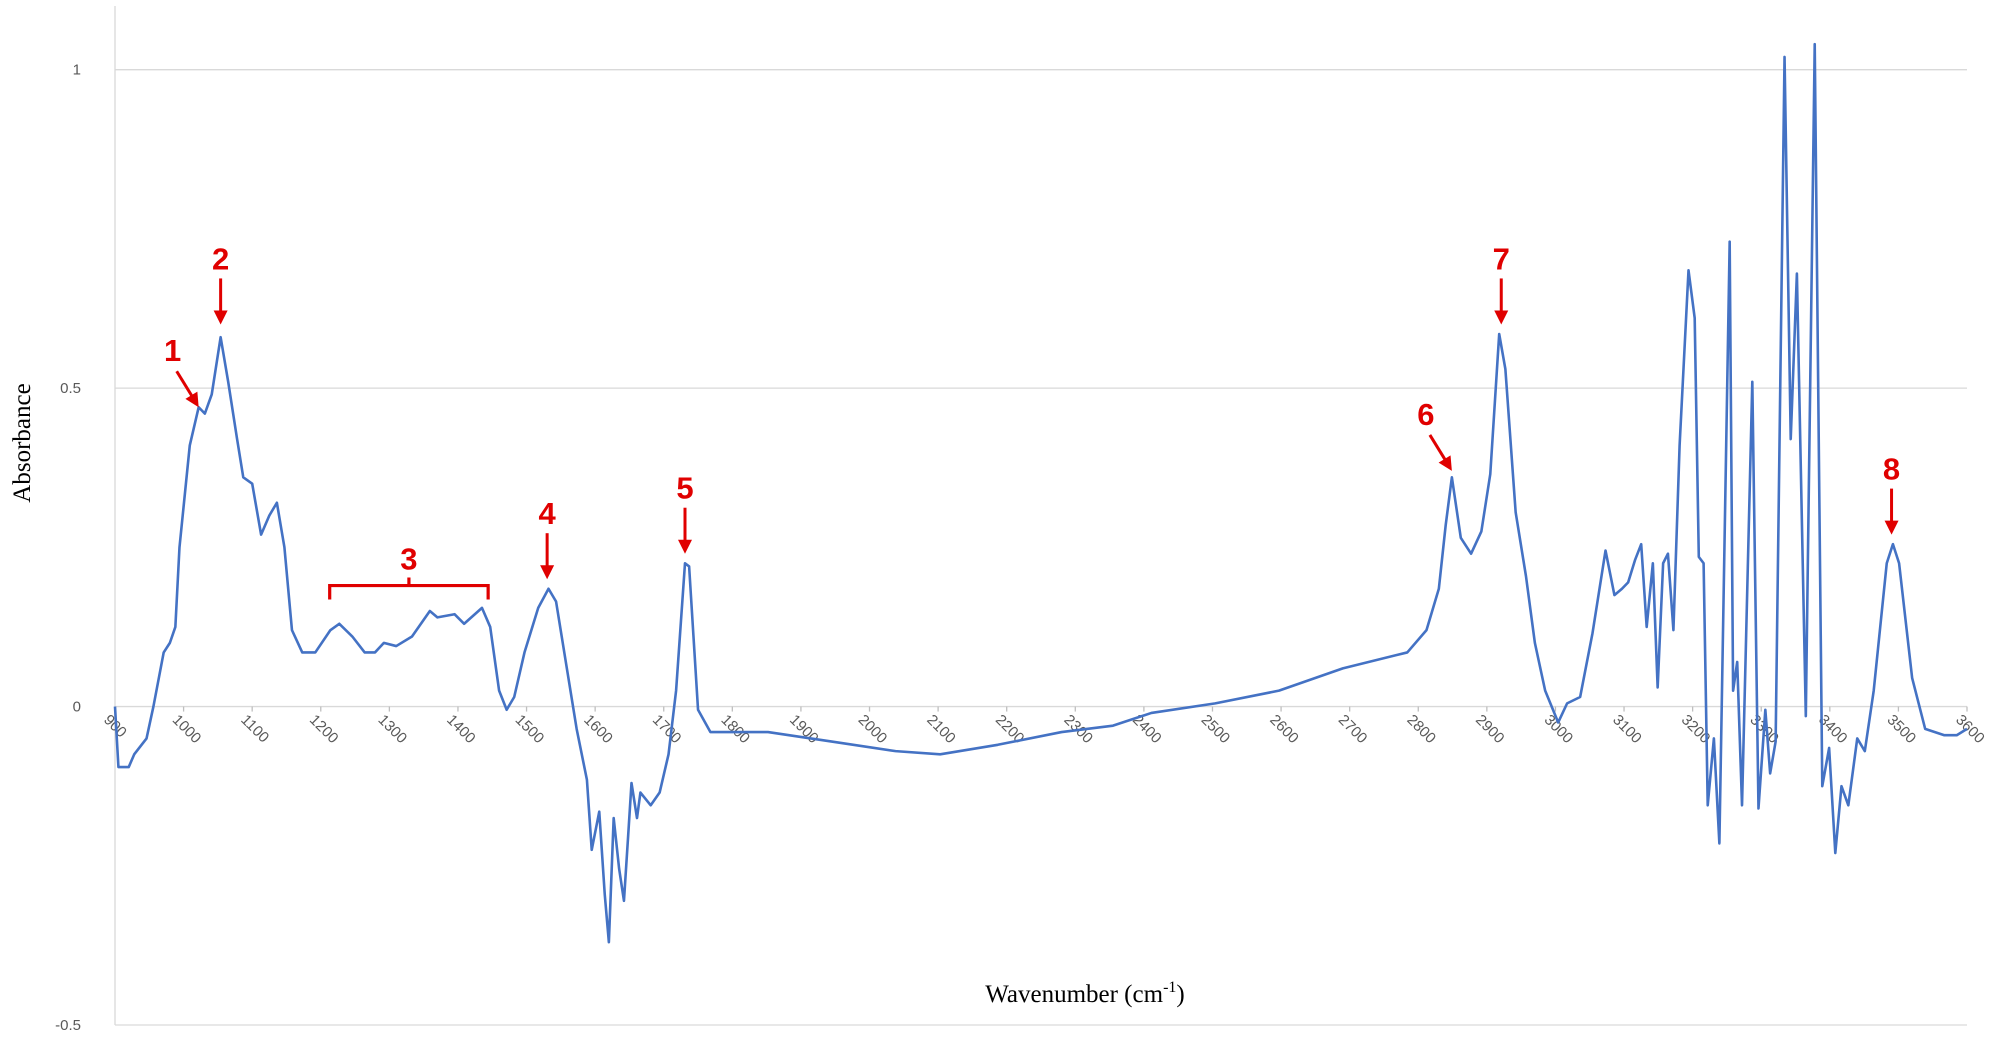 The height and width of the screenshot is (1042, 2006). I want to click on annotation-label: 1, so click(172, 350).